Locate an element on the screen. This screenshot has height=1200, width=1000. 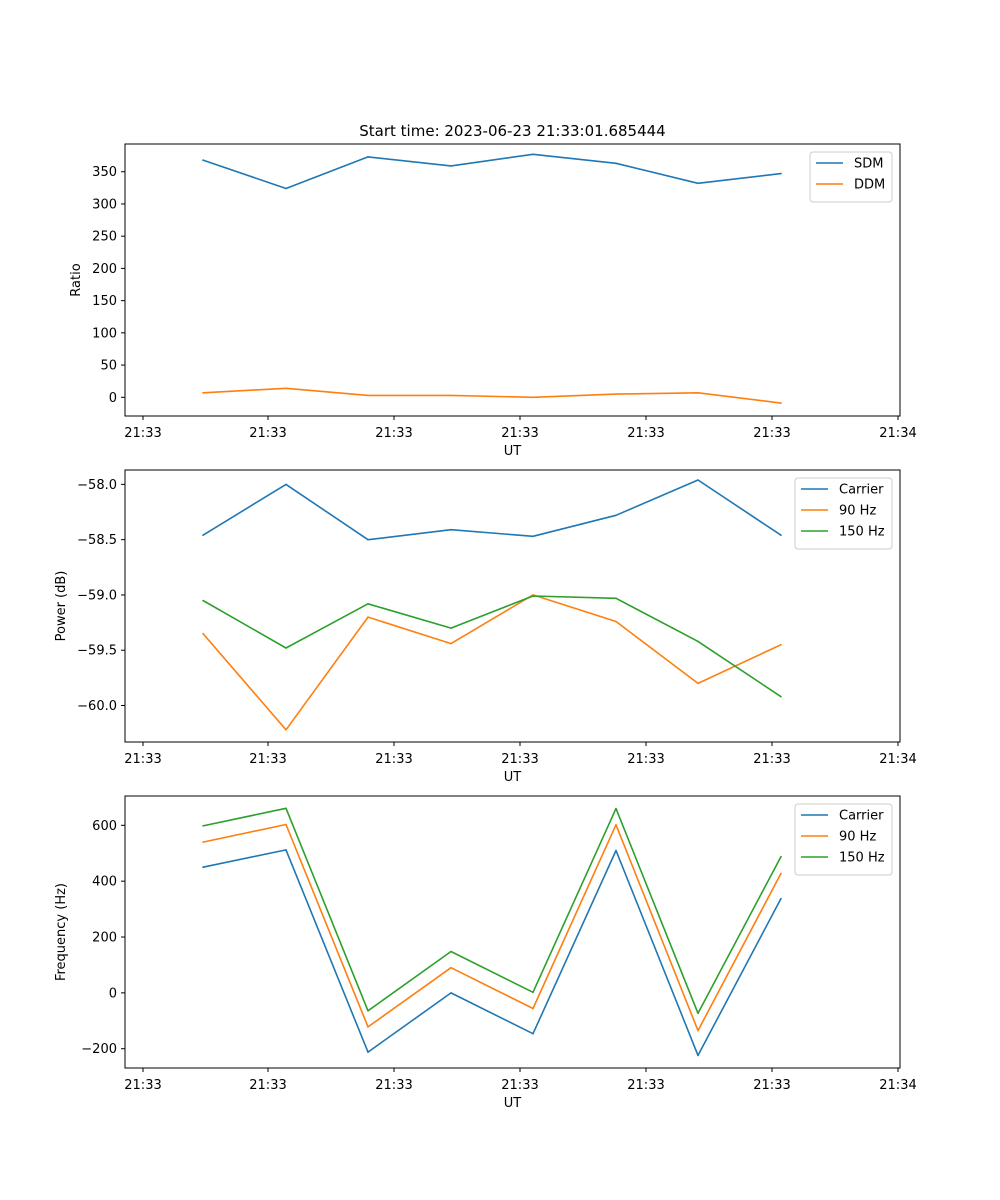
series-line-150-hz is located at coordinates (492, 911).